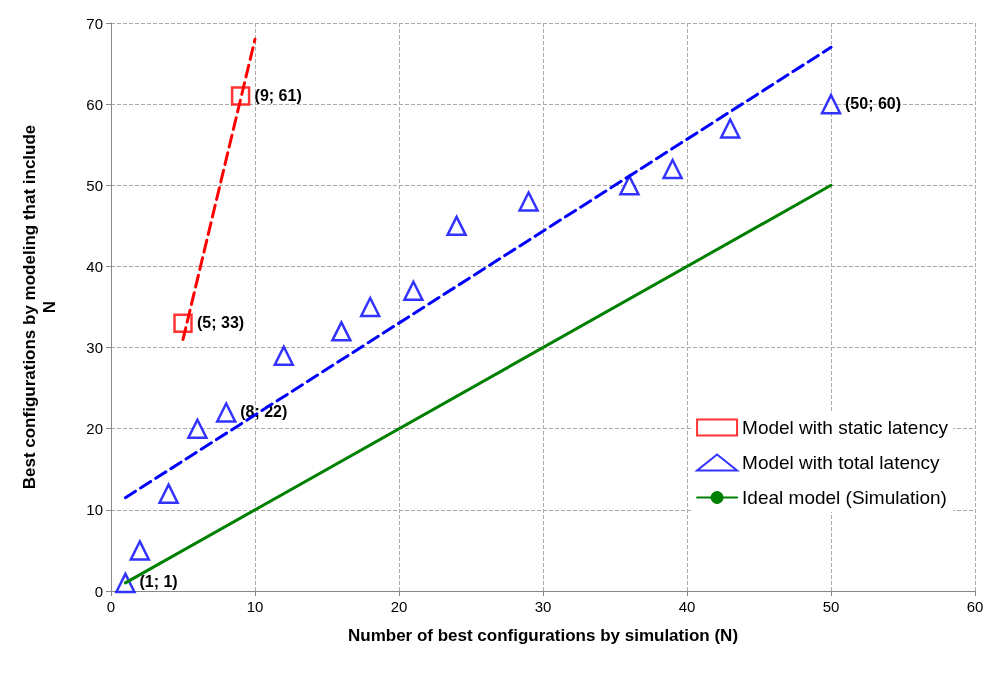 The image size is (1003, 685). I want to click on annotation: (5; 33), so click(221, 322).